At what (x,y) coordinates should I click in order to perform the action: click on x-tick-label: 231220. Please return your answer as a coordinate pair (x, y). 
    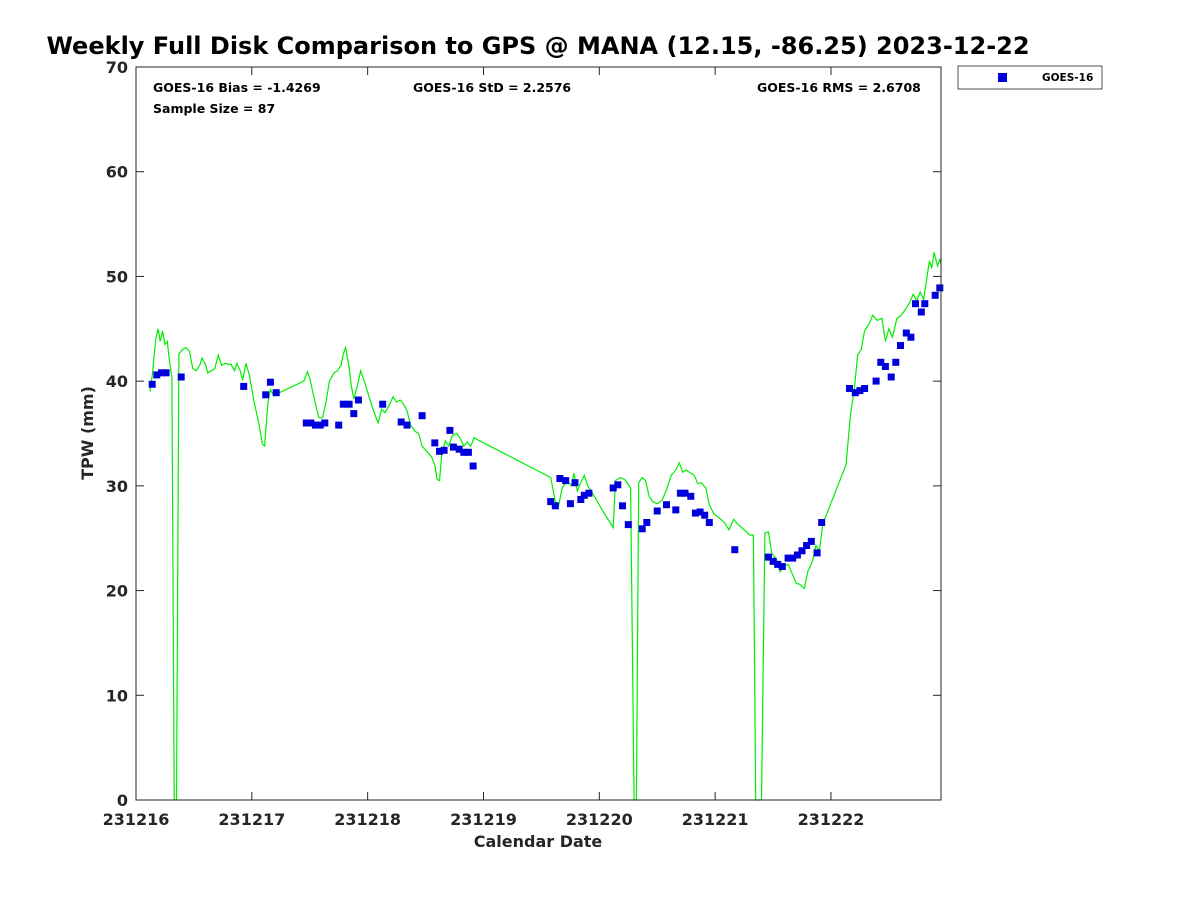
    Looking at the image, I should click on (599, 819).